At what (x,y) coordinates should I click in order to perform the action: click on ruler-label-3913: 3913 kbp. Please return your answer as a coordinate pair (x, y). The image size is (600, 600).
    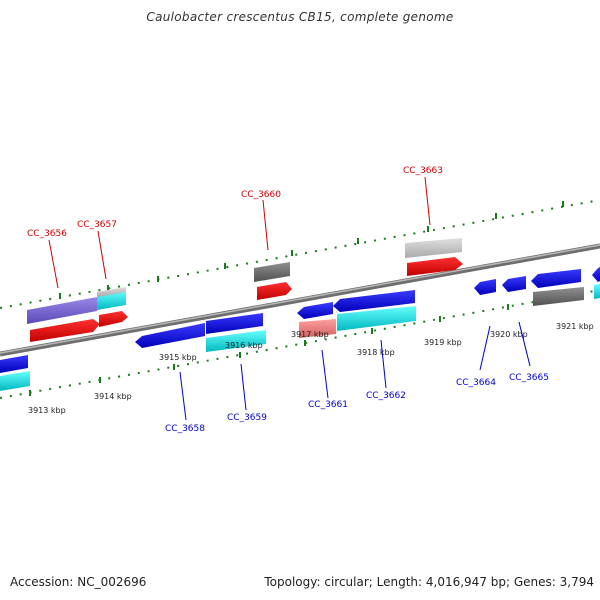
    Looking at the image, I should click on (47, 410).